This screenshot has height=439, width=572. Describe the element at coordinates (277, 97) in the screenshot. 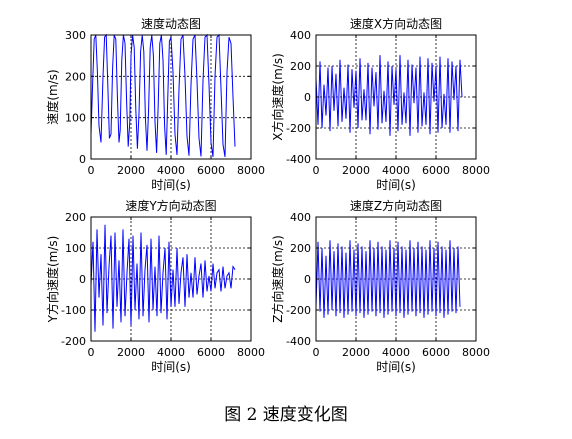

I see `y-axis-label: X方向速度(m/s)` at that location.